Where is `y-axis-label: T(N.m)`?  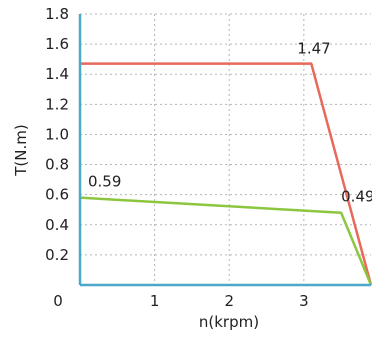 y-axis-label: T(N.m) is located at coordinates (21, 150).